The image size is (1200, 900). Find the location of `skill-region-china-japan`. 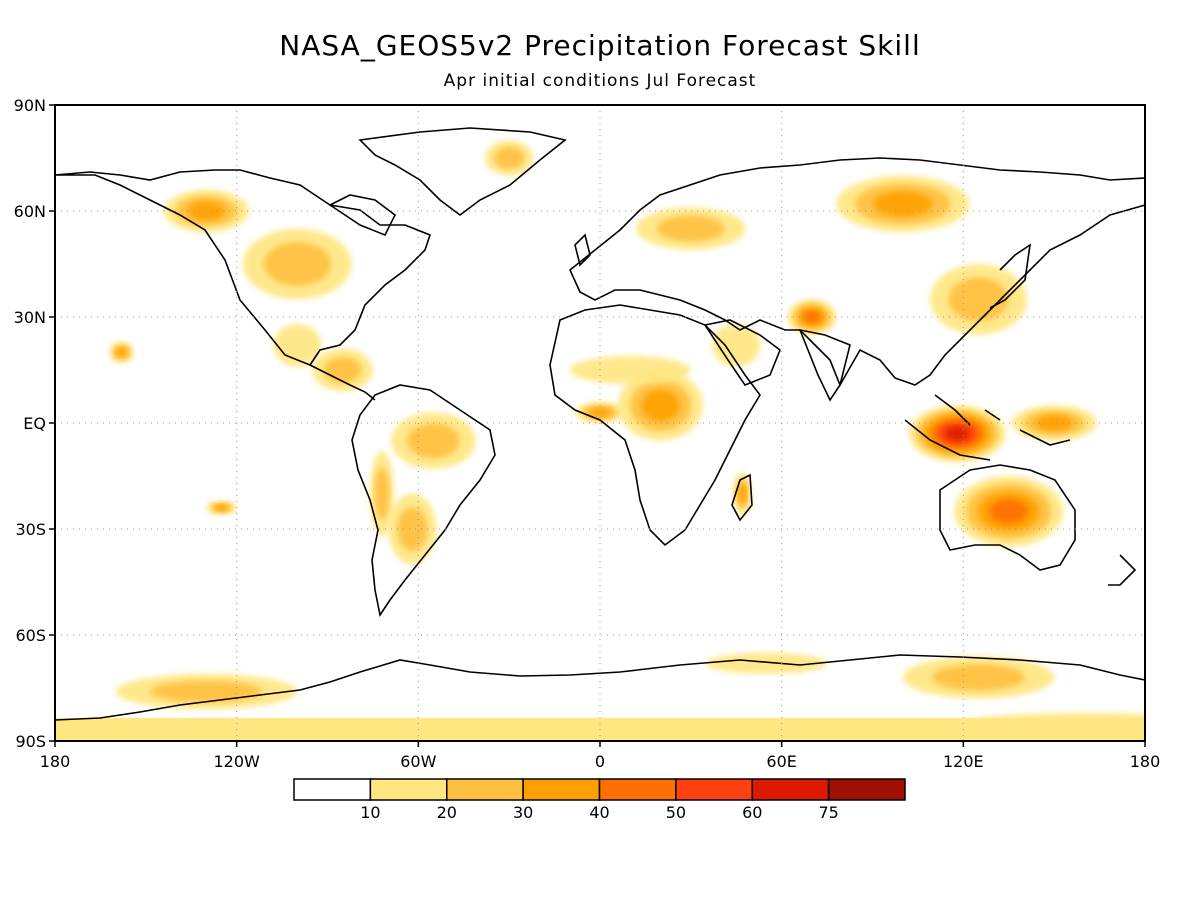

skill-region-china-japan is located at coordinates (978, 299).